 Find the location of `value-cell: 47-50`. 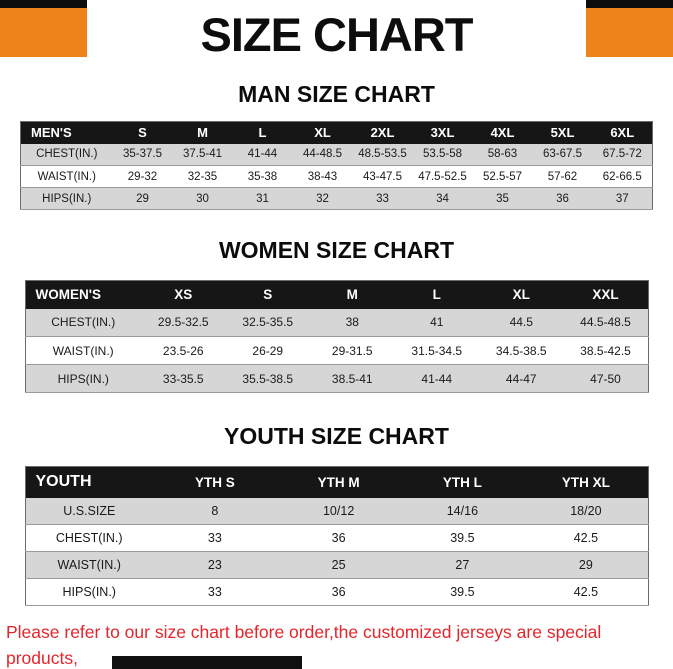

value-cell: 47-50 is located at coordinates (605, 378).